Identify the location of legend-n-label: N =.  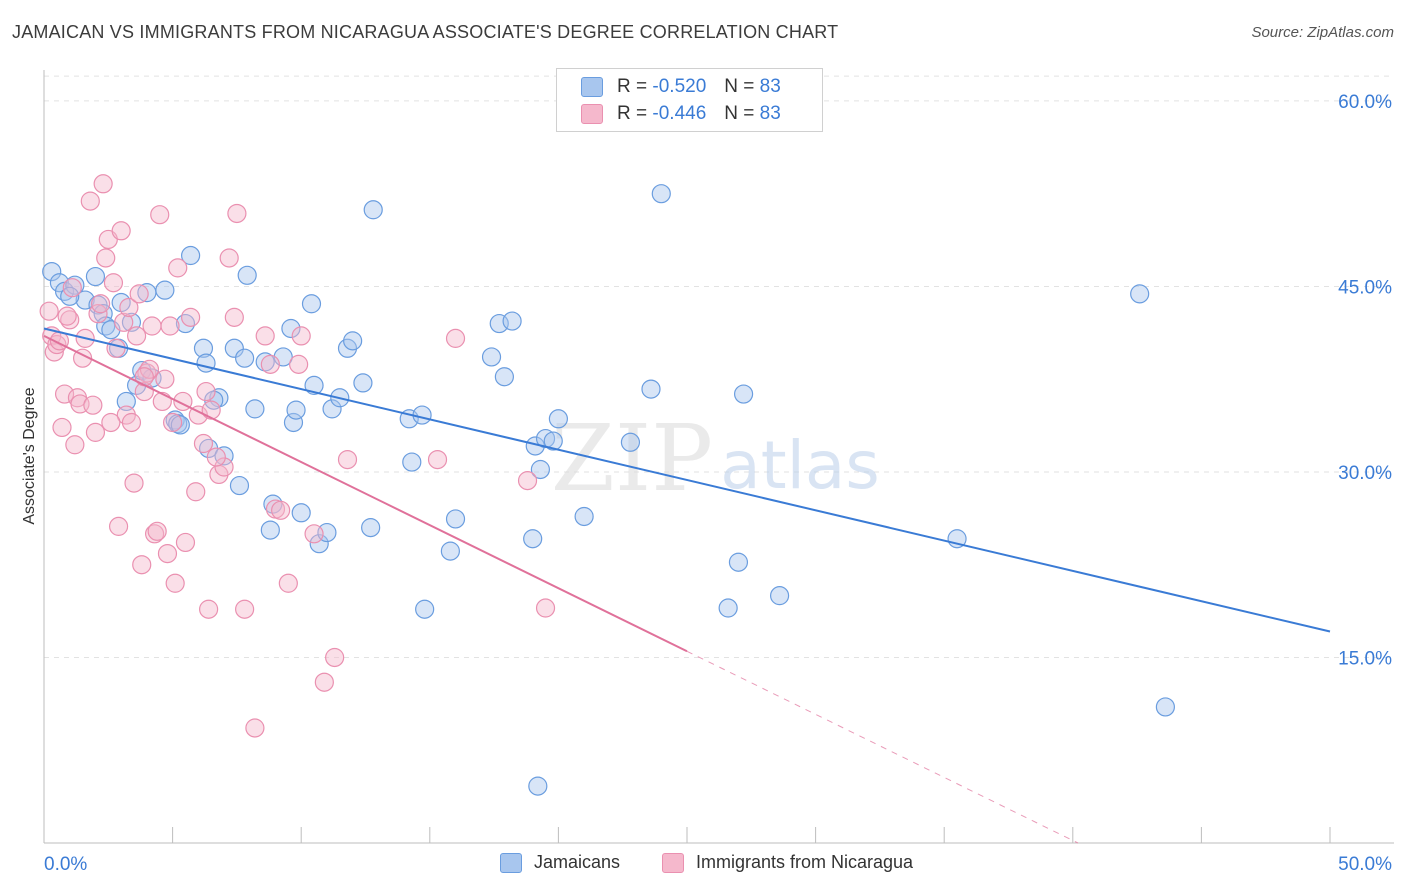
(739, 113).